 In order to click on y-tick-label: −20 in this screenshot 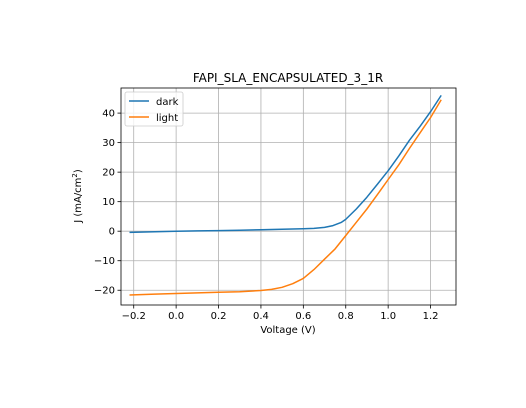, I will do `click(104, 291)`.